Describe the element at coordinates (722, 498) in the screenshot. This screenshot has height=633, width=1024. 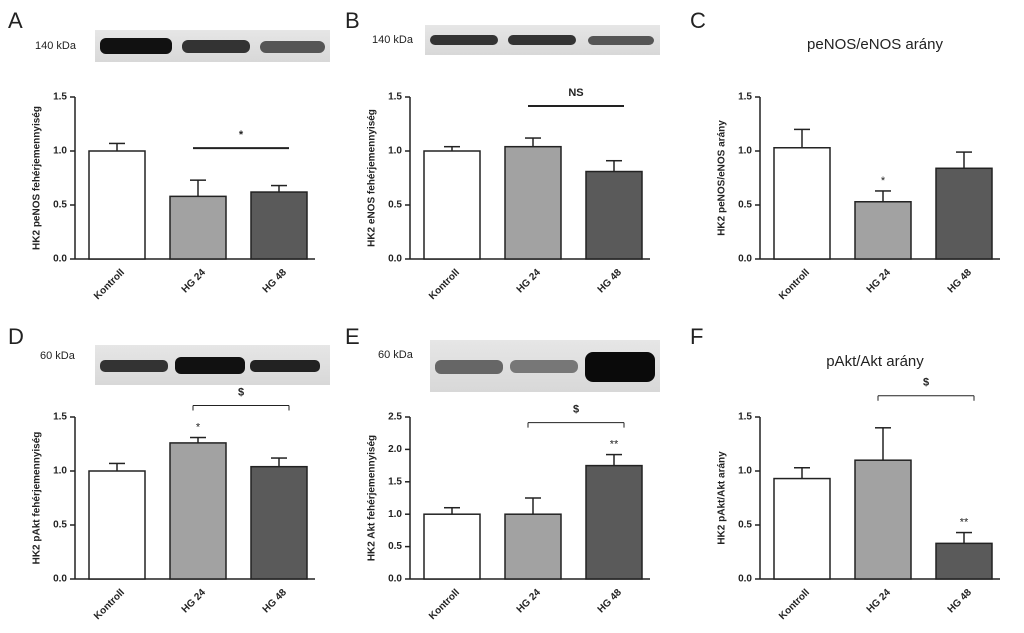
I see `y-axis-label: HK2 pAkt/Akt arány` at that location.